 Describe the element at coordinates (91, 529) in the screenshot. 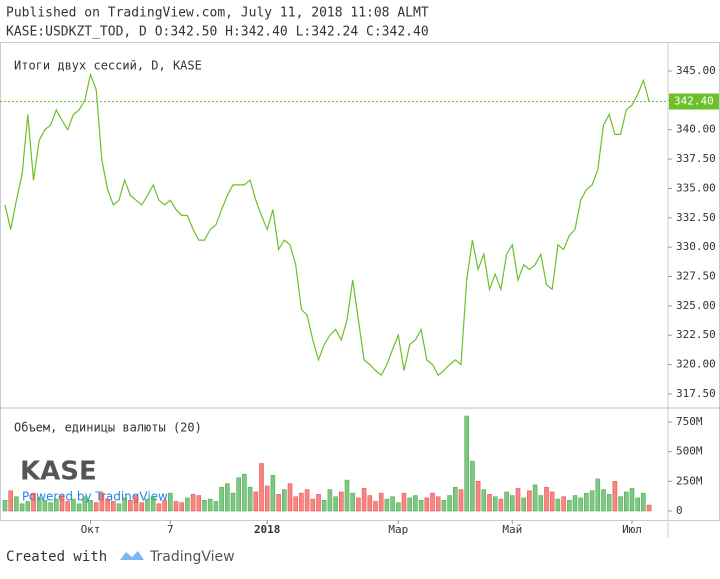

I see `x-tick-label: Окт` at that location.